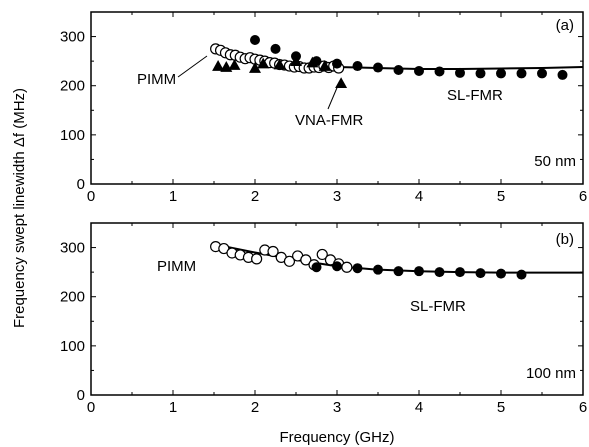 The width and height of the screenshot is (589, 447). I want to click on panel-b-xtick-label: 1, so click(173, 407).